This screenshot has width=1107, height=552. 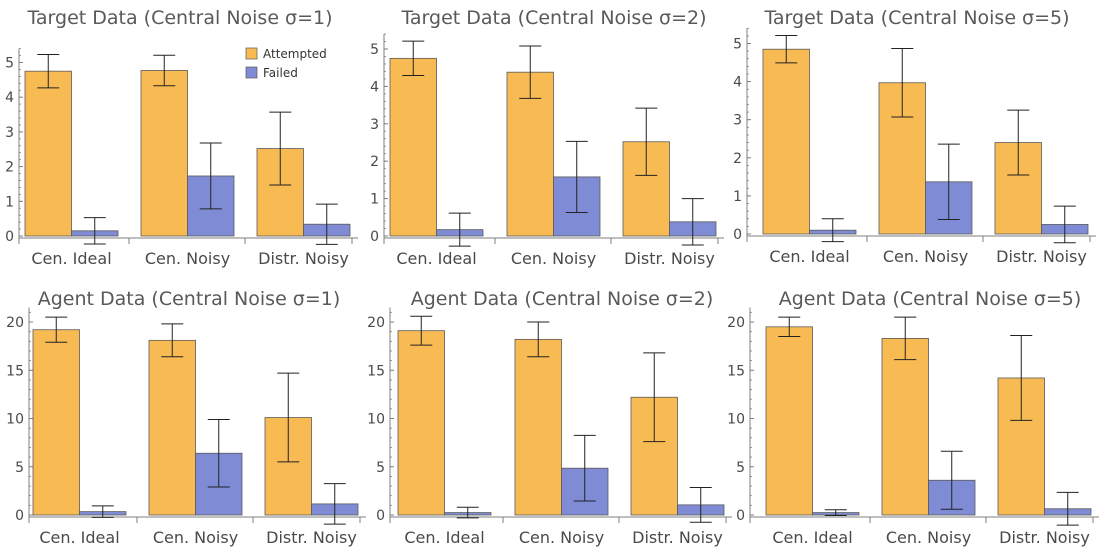 What do you see at coordinates (251, 72) in the screenshot?
I see `legend-swatch-failed` at bounding box center [251, 72].